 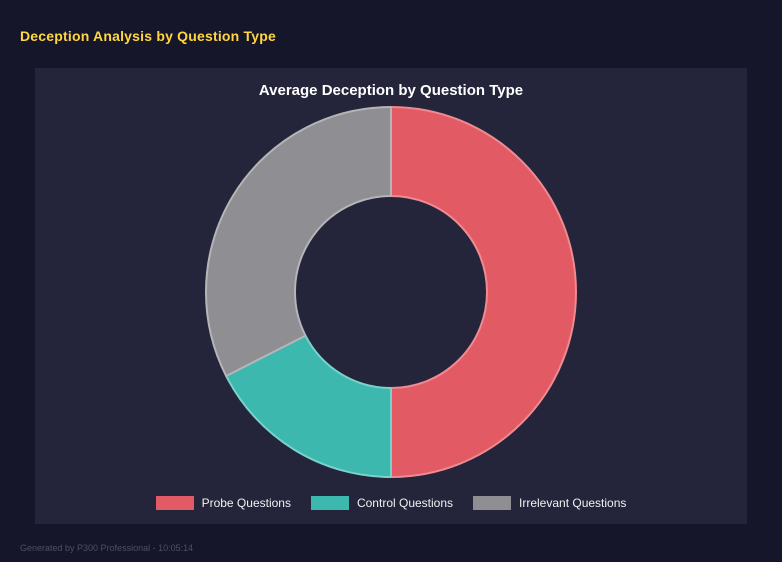 I want to click on legend-label: Probe Questions, so click(x=246, y=503).